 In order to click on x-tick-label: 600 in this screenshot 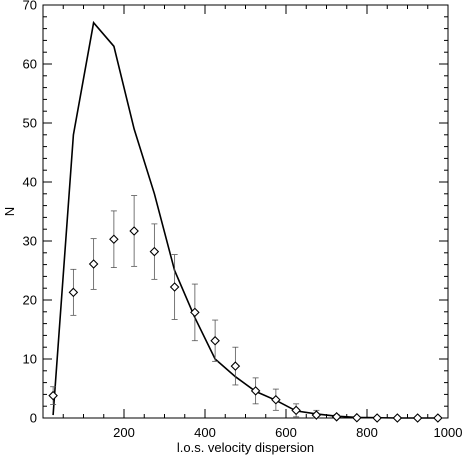, I will do `click(286, 432)`.